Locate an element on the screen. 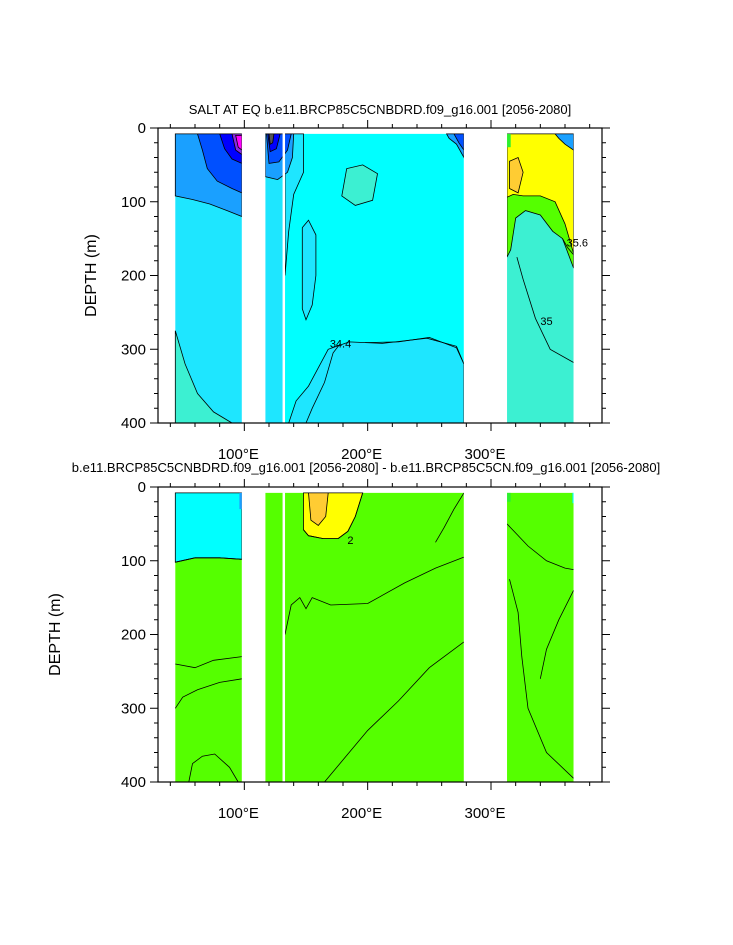  contour-atlantic-east is located at coordinates (556, 634).